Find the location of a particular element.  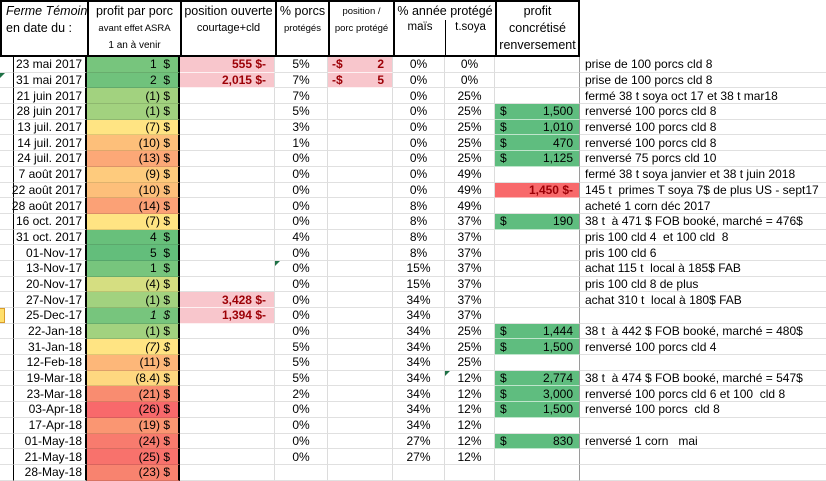

cell-corn-pct: 34% is located at coordinates (419, 300).